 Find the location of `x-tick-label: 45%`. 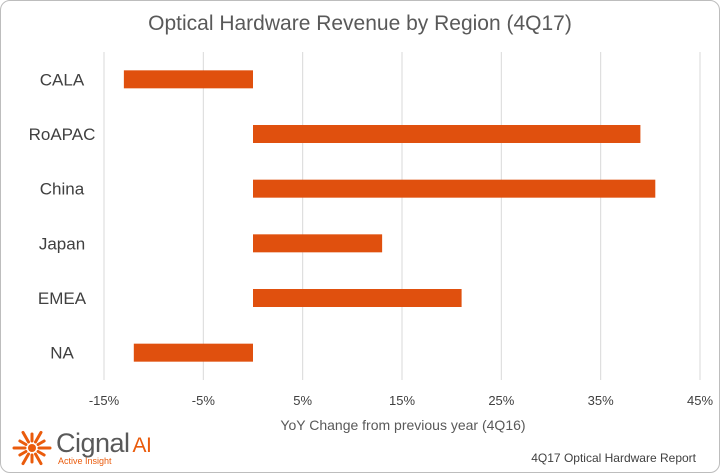

x-tick-label: 45% is located at coordinates (700, 400).